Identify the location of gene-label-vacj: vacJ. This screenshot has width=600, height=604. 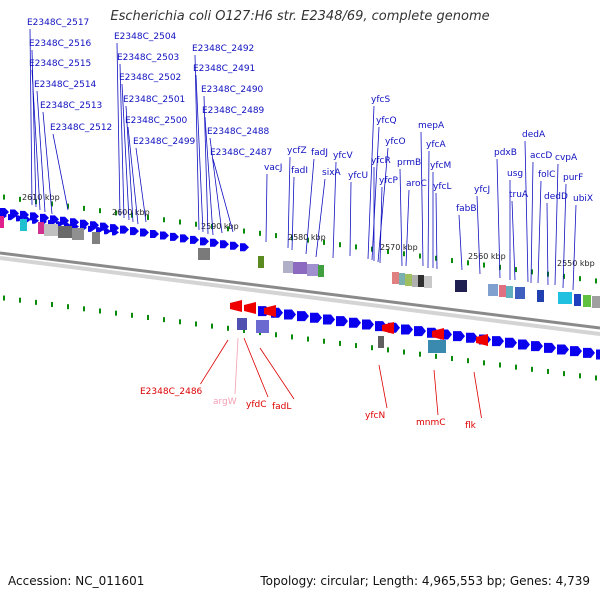
(273, 168).